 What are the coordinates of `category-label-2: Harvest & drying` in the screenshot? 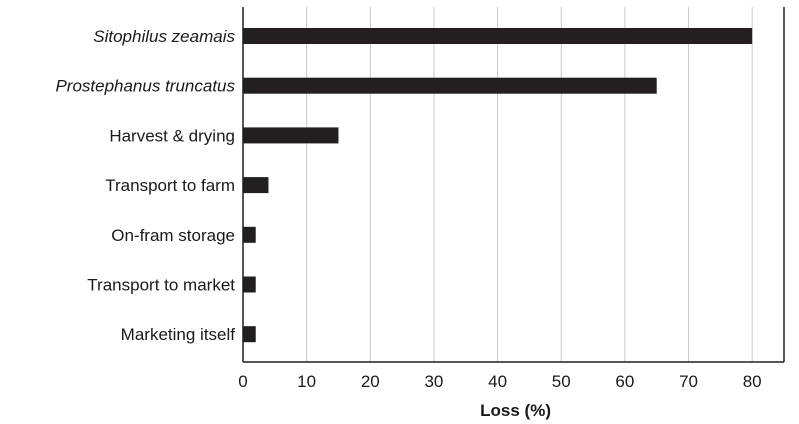 It's located at (172, 135).